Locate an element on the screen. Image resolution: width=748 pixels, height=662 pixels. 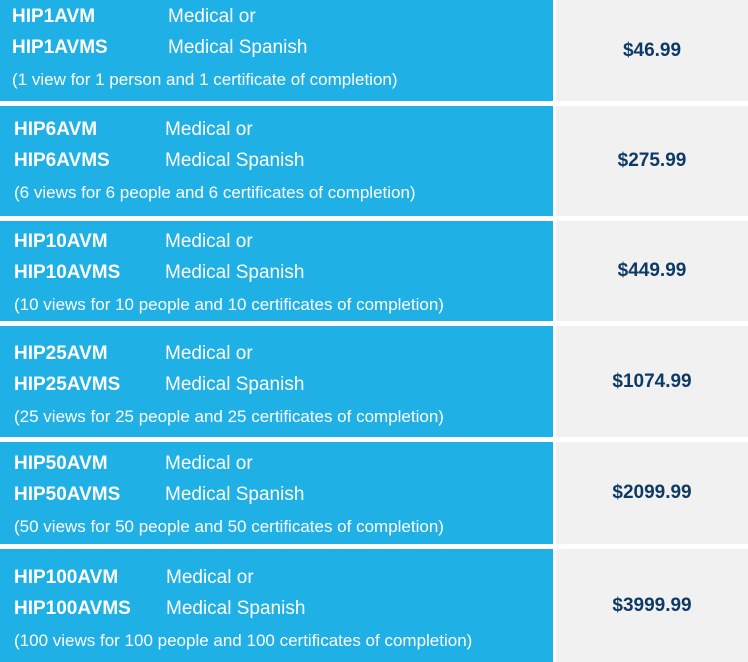
product-line-1: HIP6AVM is located at coordinates (55, 130).